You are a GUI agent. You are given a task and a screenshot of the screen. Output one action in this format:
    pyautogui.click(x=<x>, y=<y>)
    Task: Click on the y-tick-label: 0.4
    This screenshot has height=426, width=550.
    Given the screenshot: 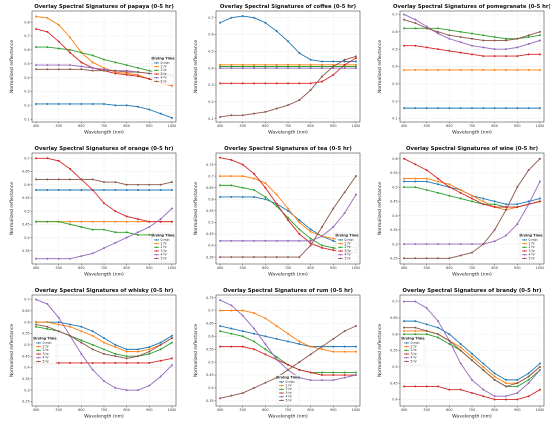 What is the action you would take?
    pyautogui.click(x=26, y=368)
    